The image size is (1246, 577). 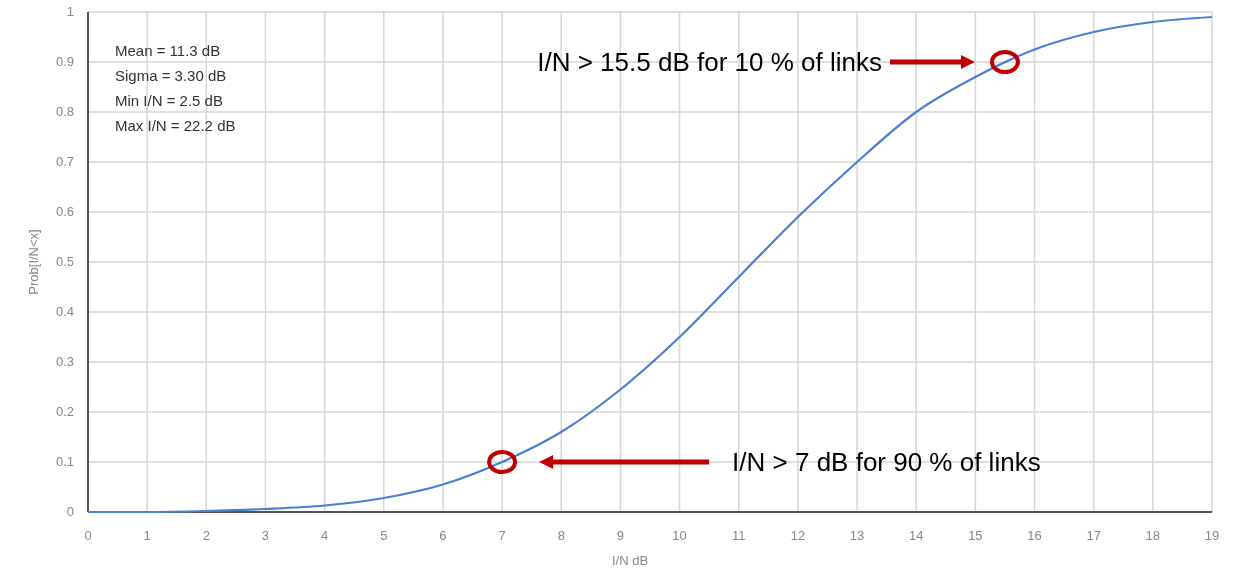 What do you see at coordinates (620, 535) in the screenshot?
I see `x-tick-label: 9` at bounding box center [620, 535].